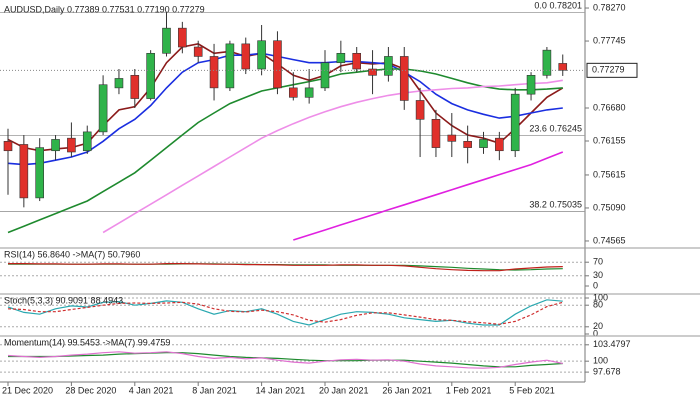  What do you see at coordinates (609, 107) in the screenshot?
I see `y-tick-label: 0.76680` at bounding box center [609, 107].